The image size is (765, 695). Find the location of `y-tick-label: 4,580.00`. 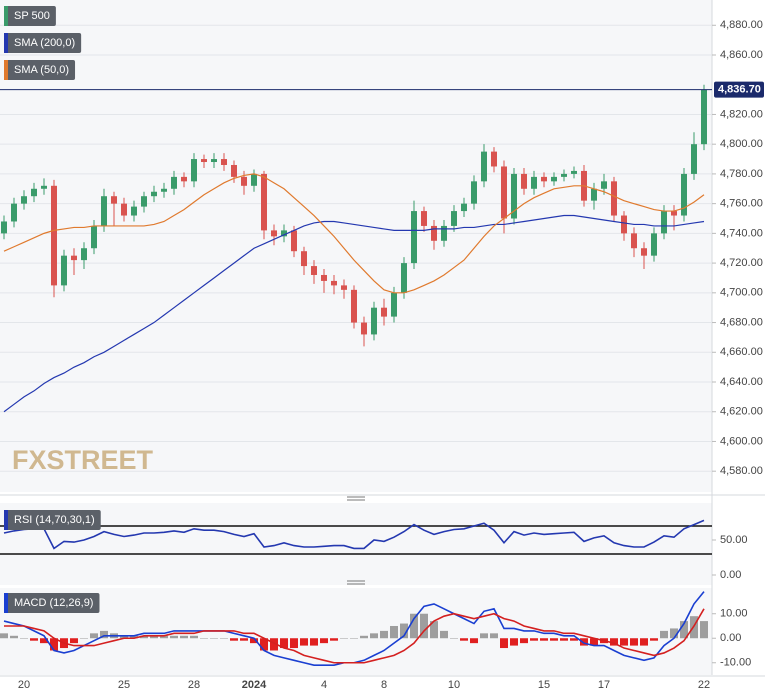

y-tick-label: 4,580.00 is located at coordinates (741, 471).